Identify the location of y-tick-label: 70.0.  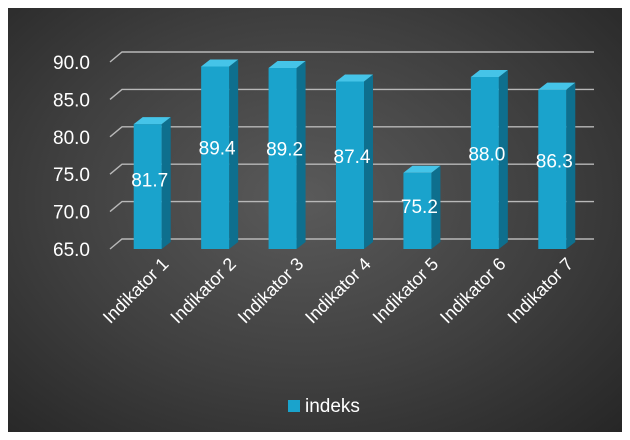
(71, 213).